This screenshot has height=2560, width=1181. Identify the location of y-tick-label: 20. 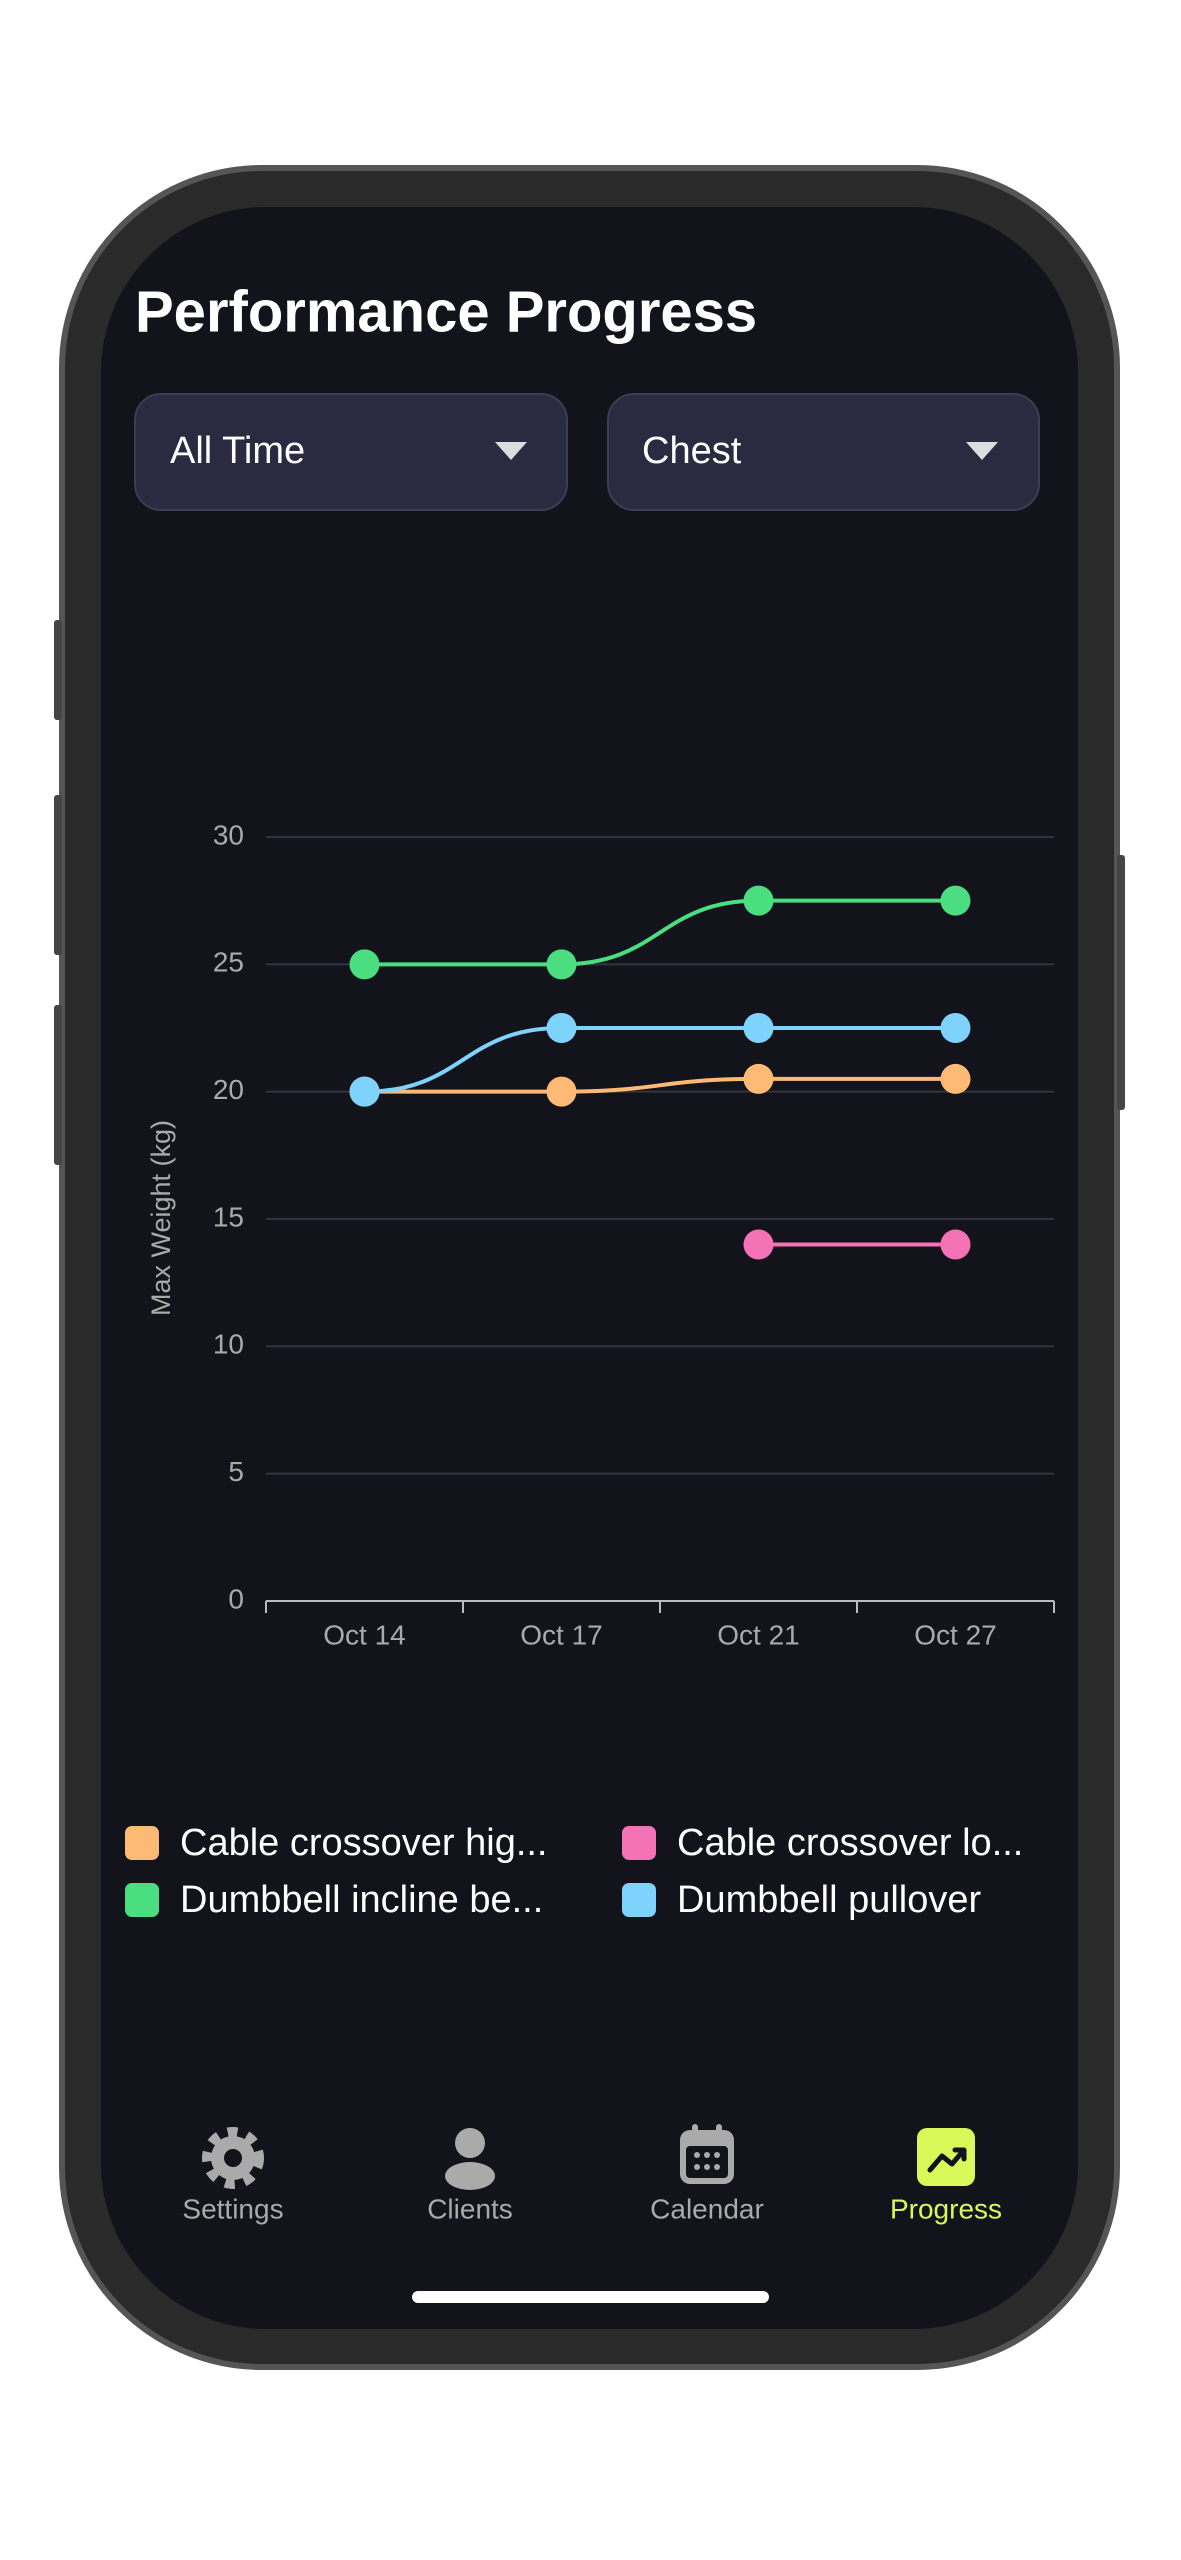
(228, 1089).